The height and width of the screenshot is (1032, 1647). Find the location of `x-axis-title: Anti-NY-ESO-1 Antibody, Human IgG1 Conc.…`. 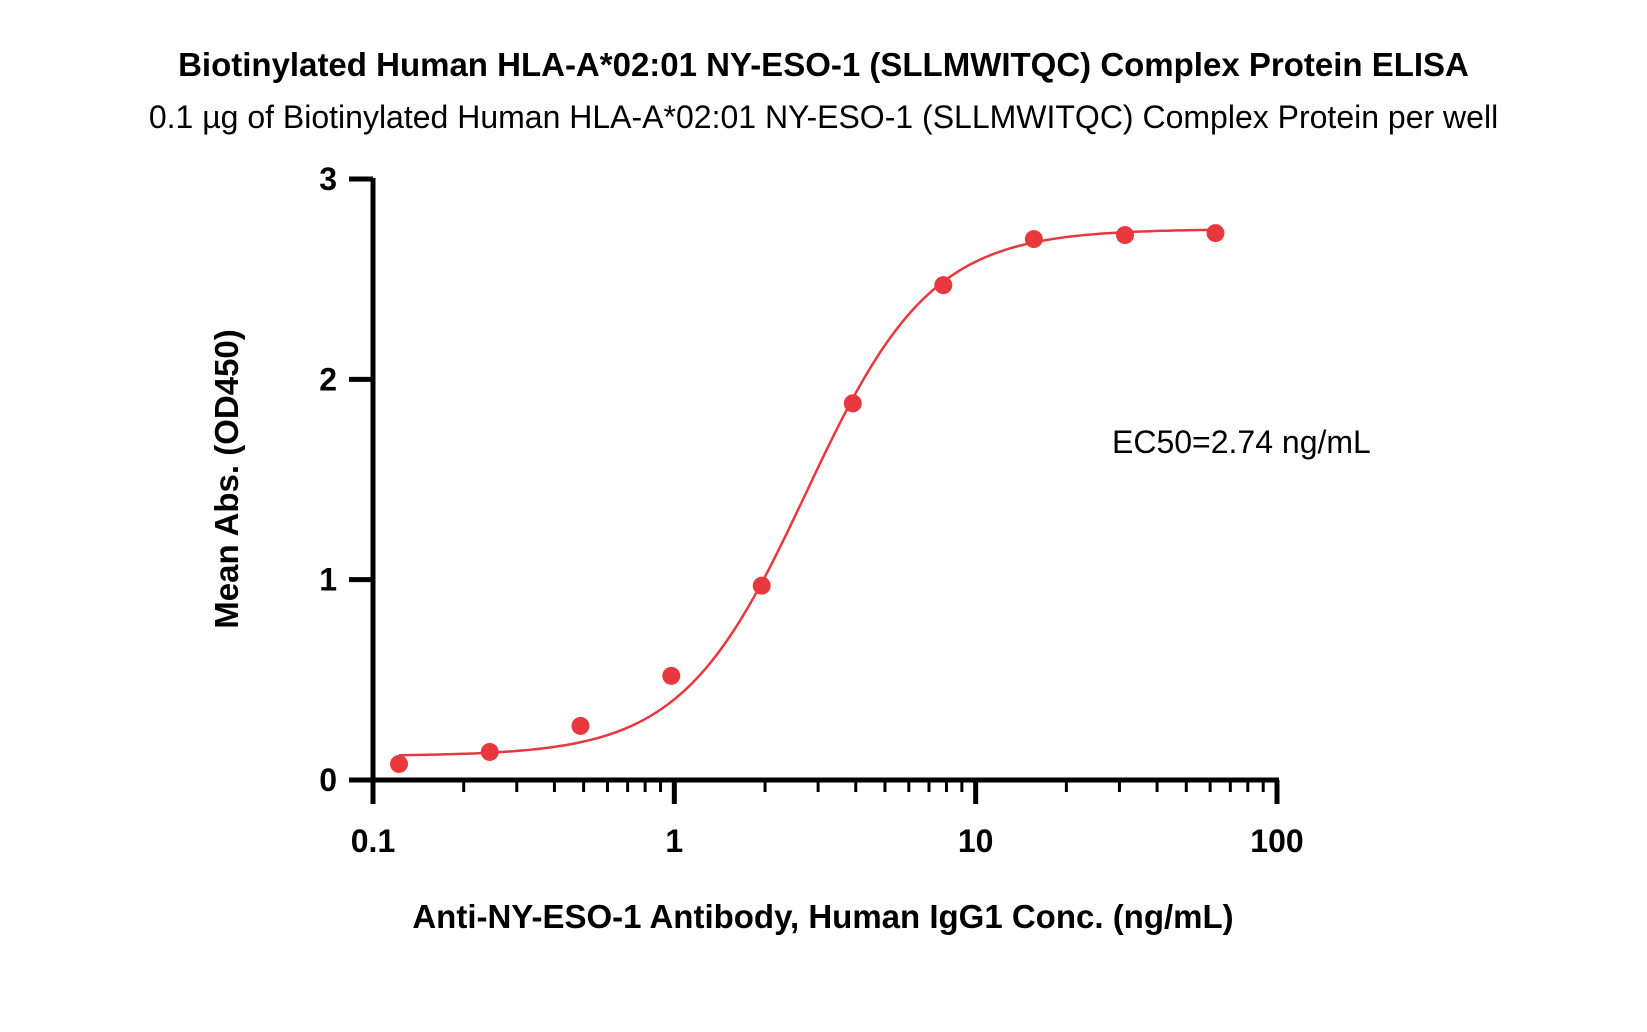

x-axis-title: Anti-NY-ESO-1 Antibody, Human IgG1 Conc.… is located at coordinates (822, 916).